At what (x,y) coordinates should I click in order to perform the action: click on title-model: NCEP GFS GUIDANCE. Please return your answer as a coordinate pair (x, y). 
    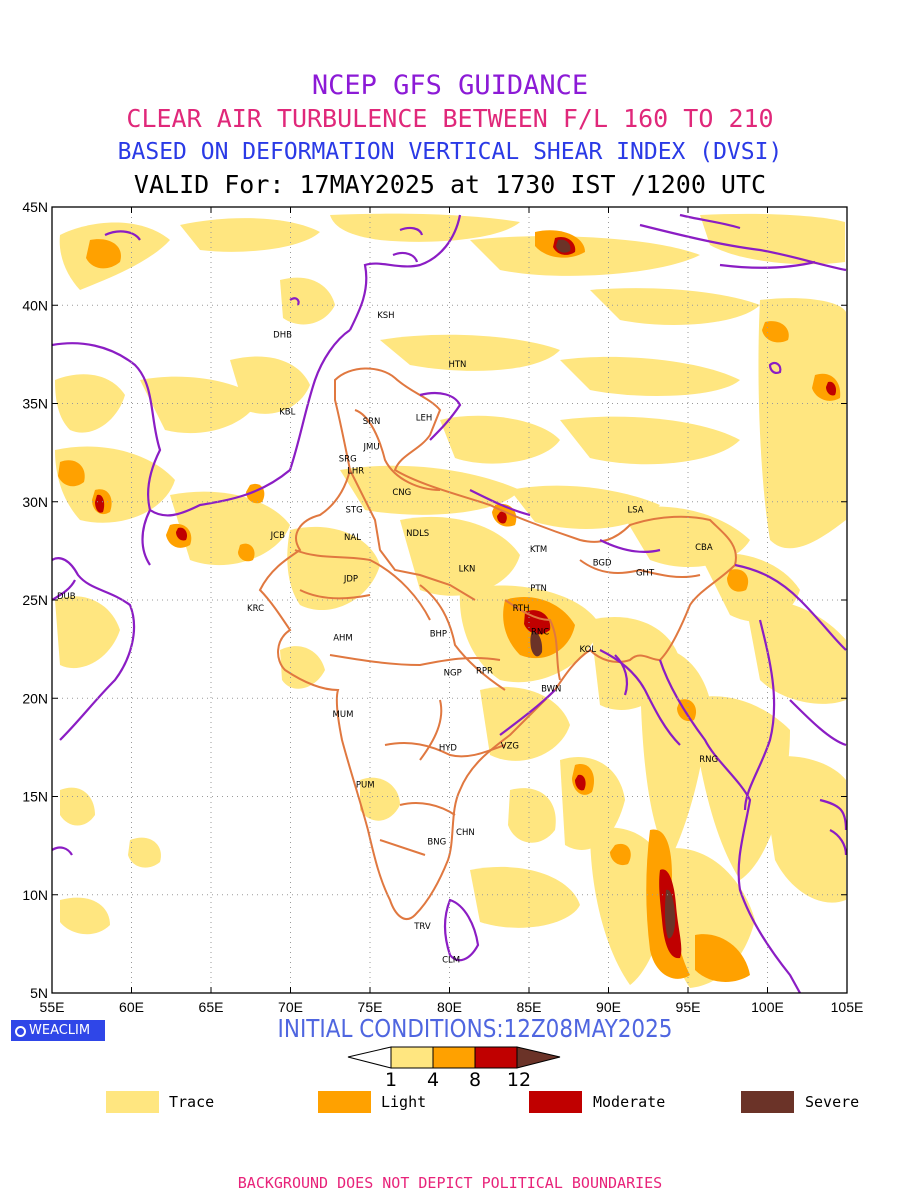
    Looking at the image, I should click on (450, 85).